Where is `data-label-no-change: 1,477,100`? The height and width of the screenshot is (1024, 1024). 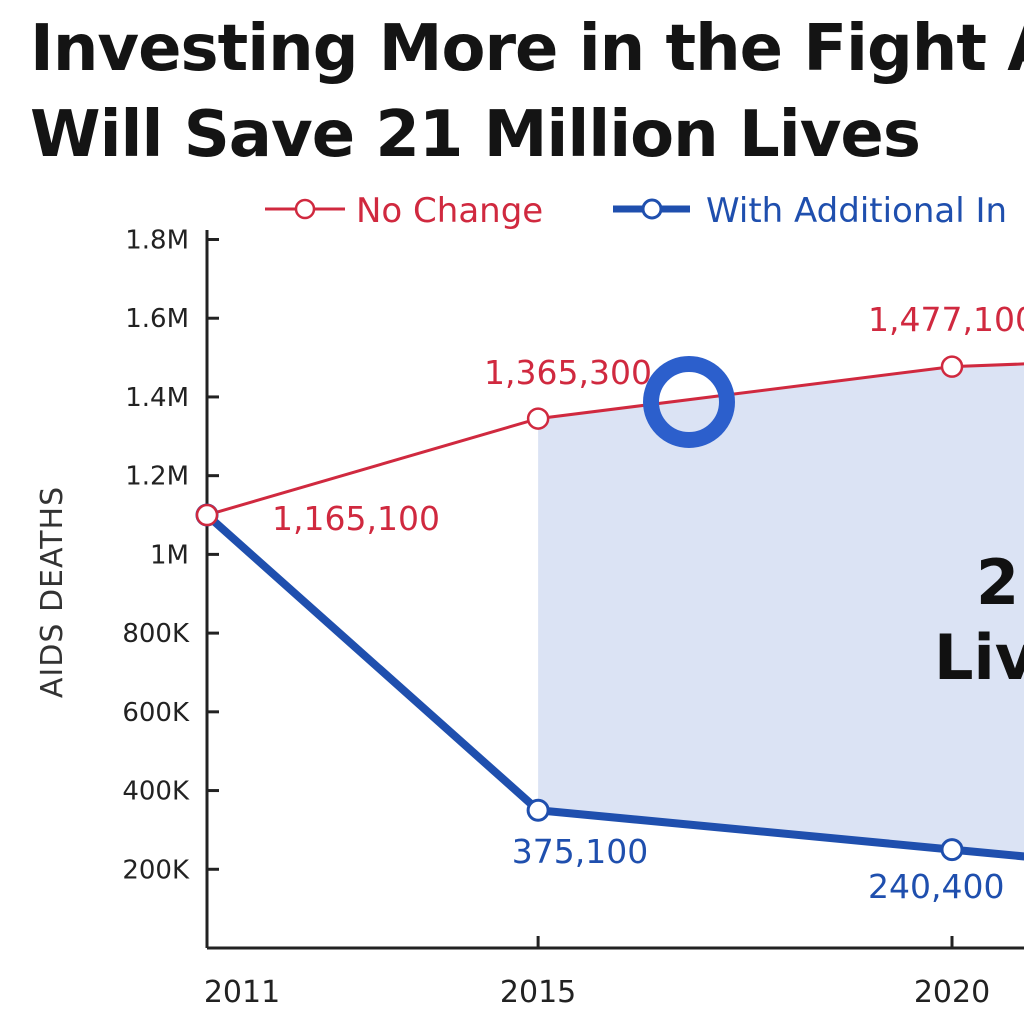 data-label-no-change: 1,477,100 is located at coordinates (946, 319).